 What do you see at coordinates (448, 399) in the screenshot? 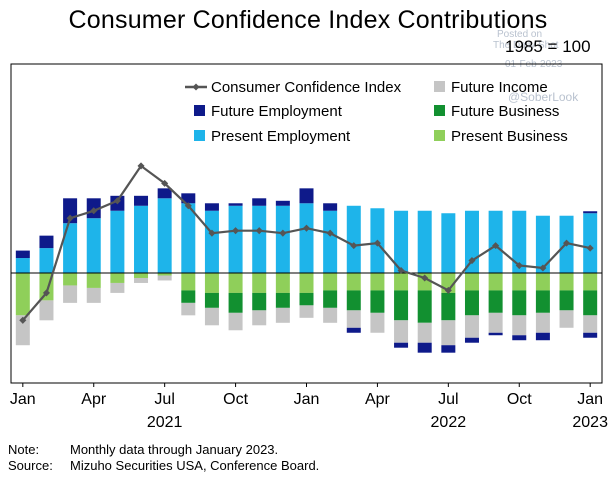
I see `x-tick-label-month: Jul` at bounding box center [448, 399].